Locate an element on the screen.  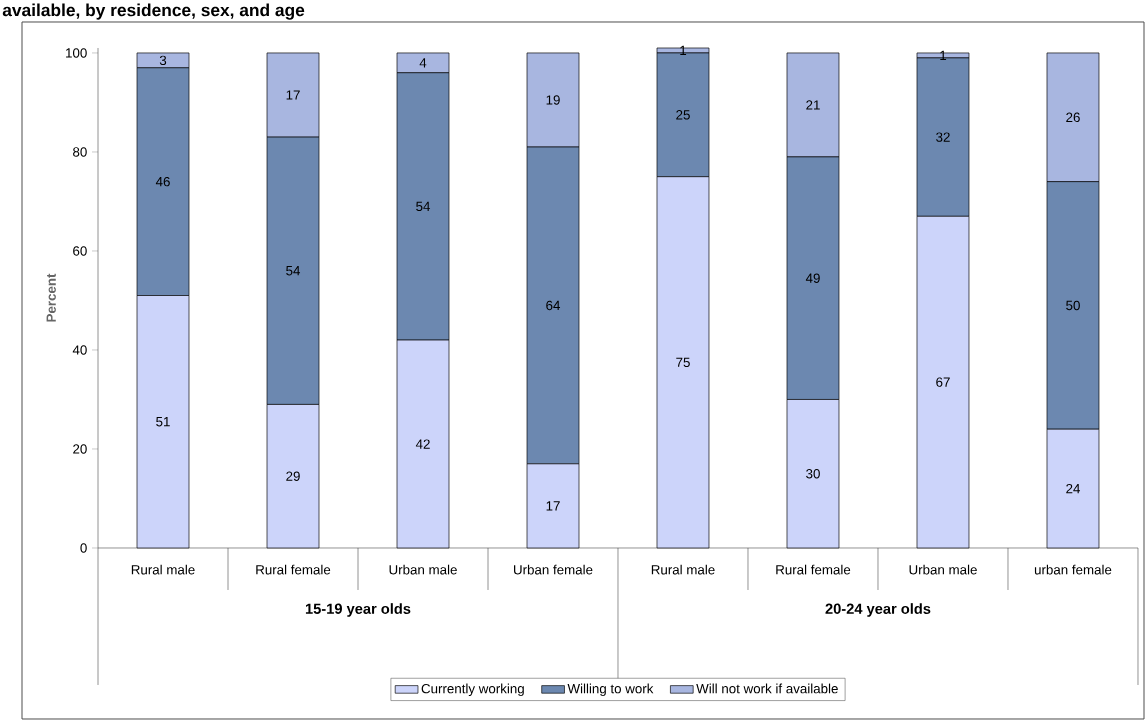
data-label: 24 is located at coordinates (1073, 488).